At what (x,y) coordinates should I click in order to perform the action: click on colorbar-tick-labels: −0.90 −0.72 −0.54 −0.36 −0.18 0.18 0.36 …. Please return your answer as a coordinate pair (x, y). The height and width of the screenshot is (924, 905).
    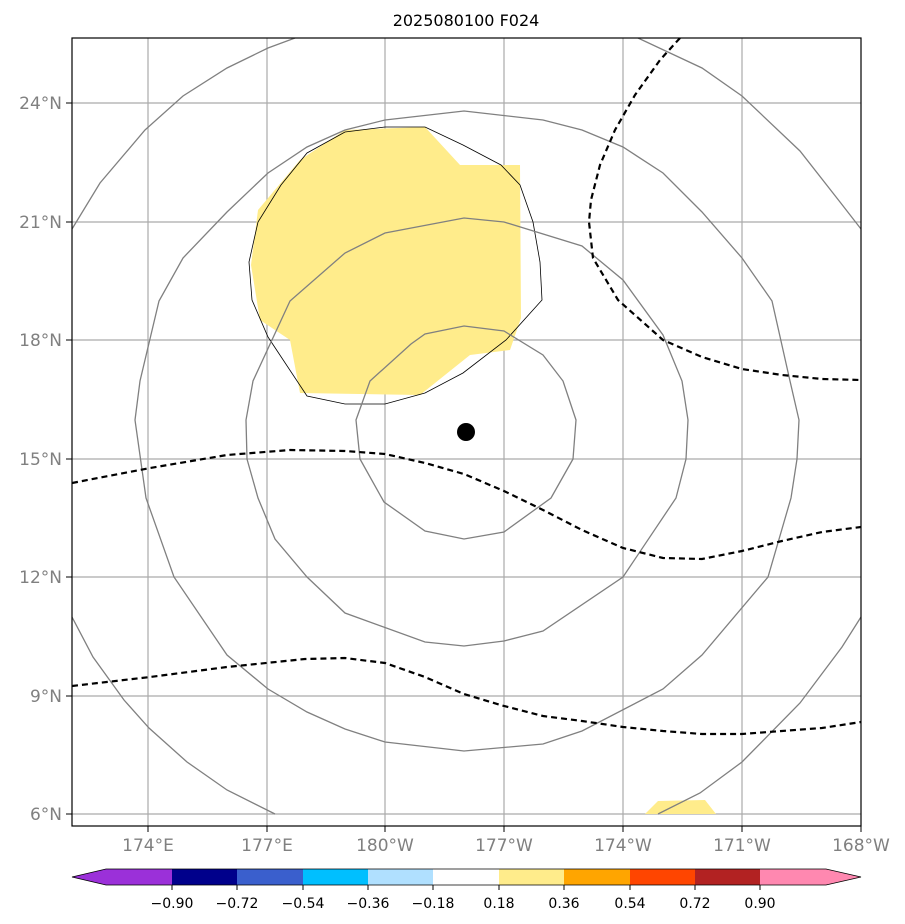
    Looking at the image, I should click on (463, 904).